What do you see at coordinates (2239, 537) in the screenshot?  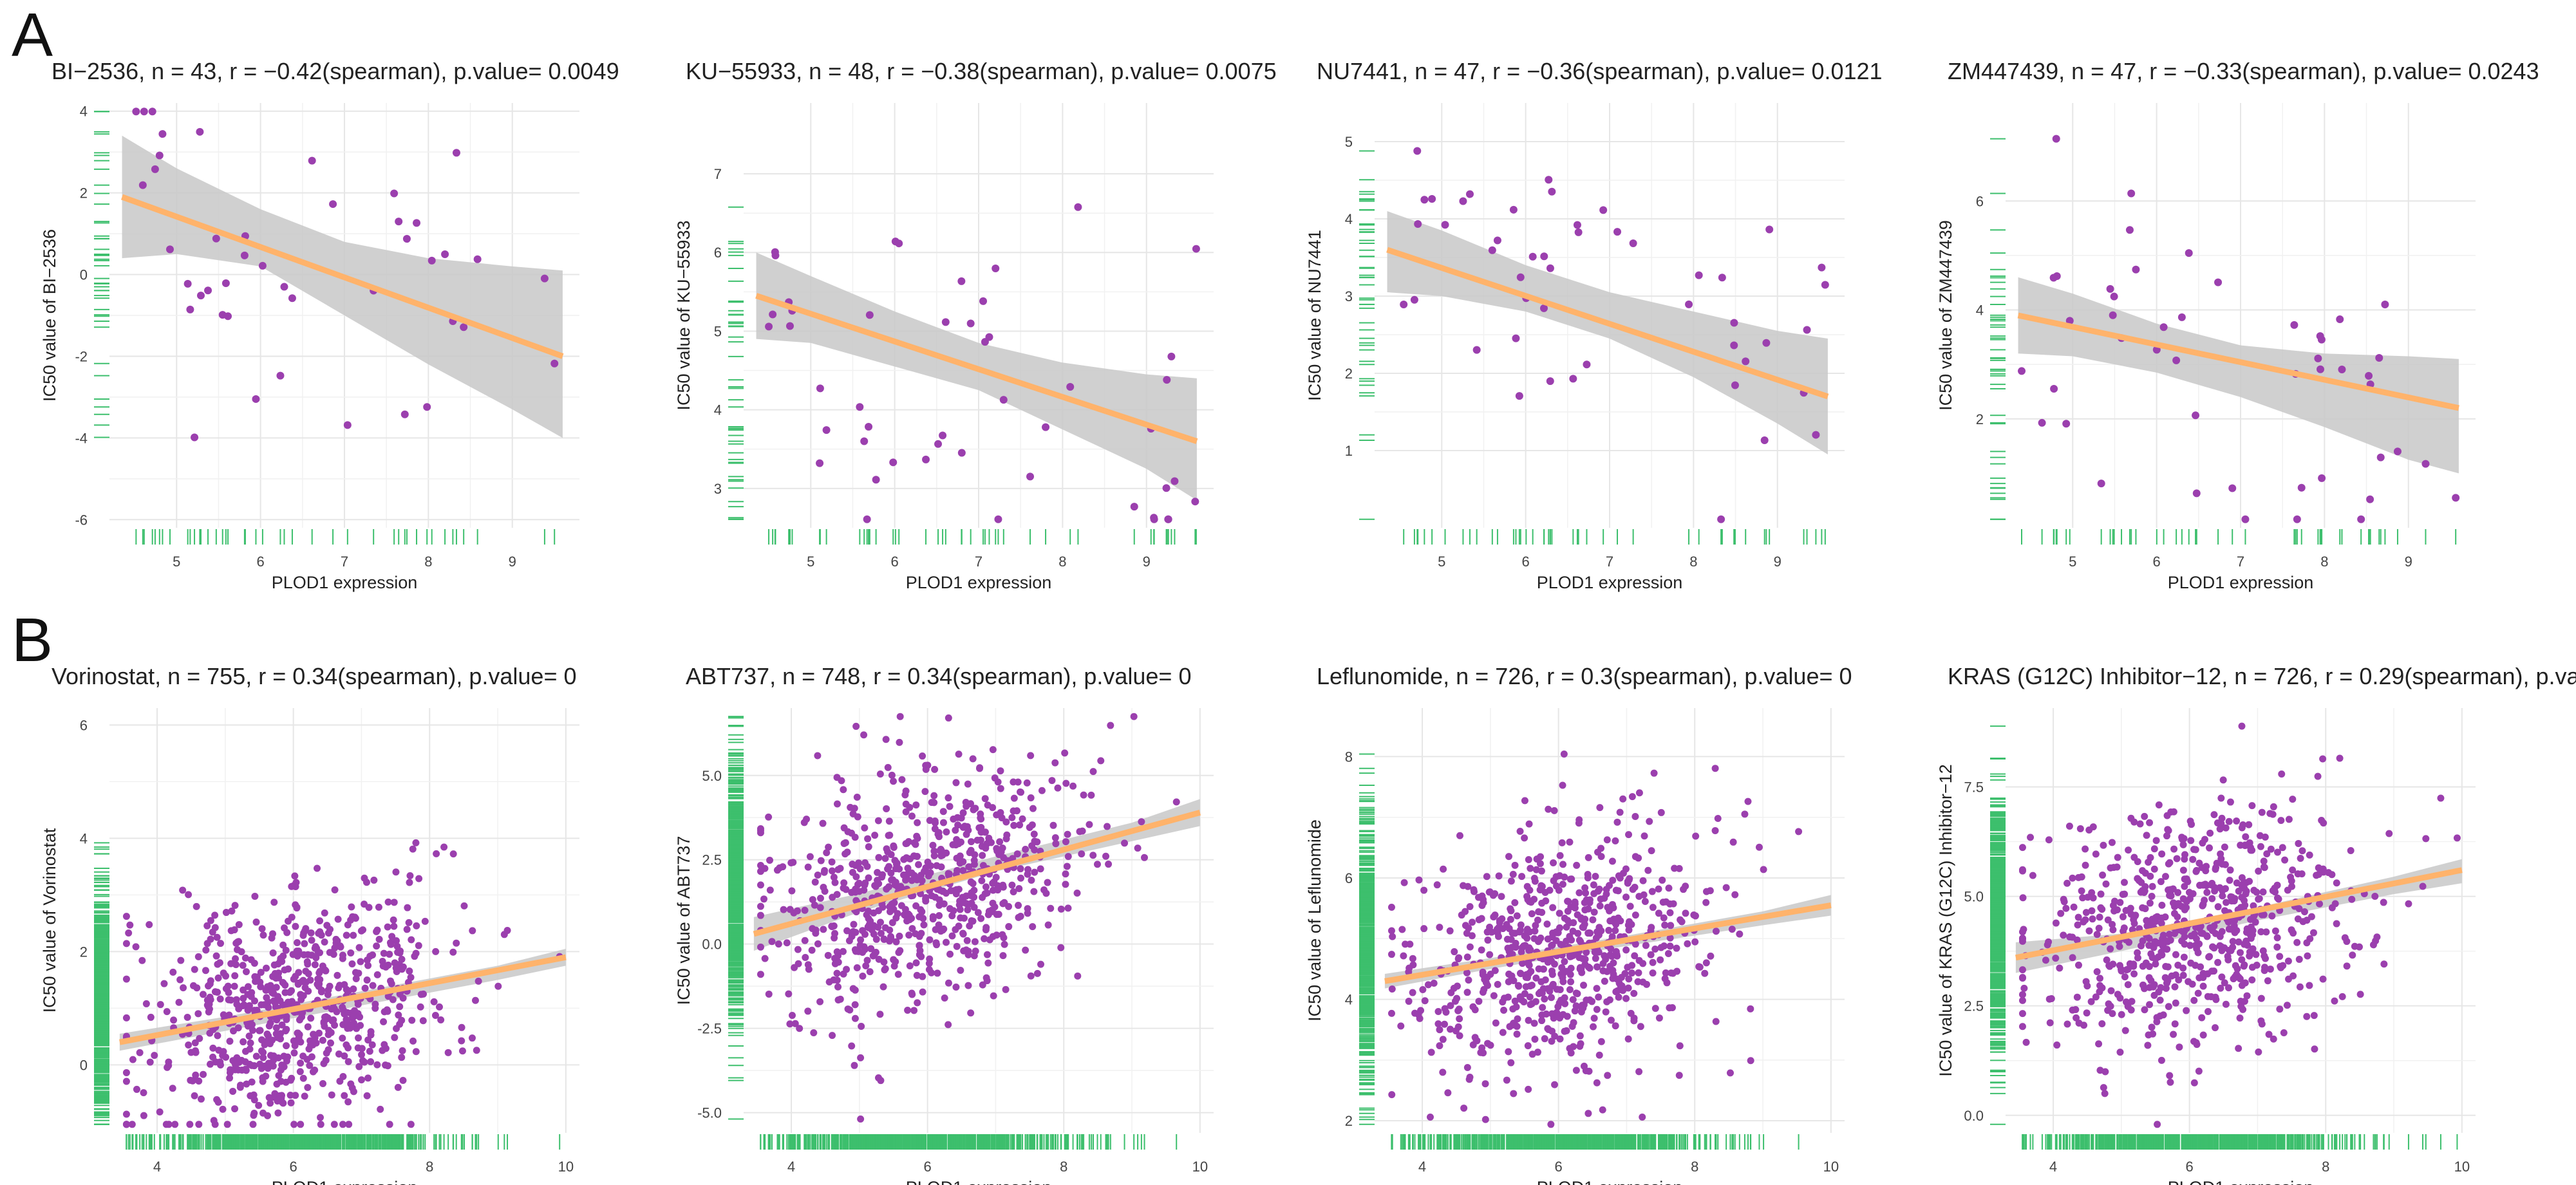 I see `x-rug` at bounding box center [2239, 537].